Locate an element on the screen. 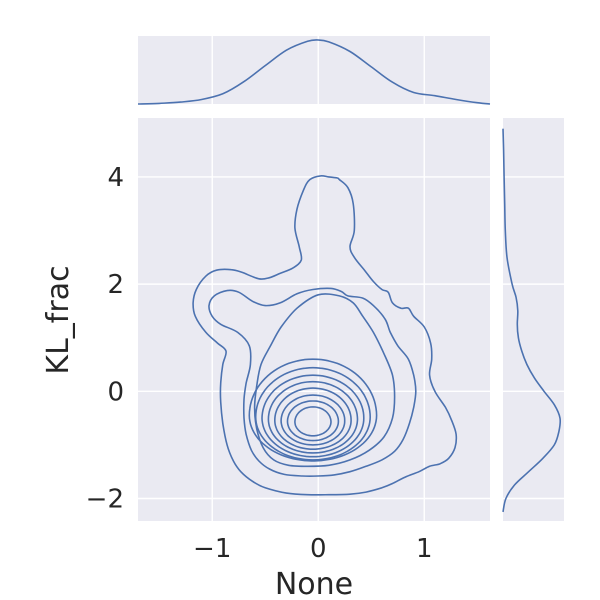  top-marginal-panel is located at coordinates (314, 70).